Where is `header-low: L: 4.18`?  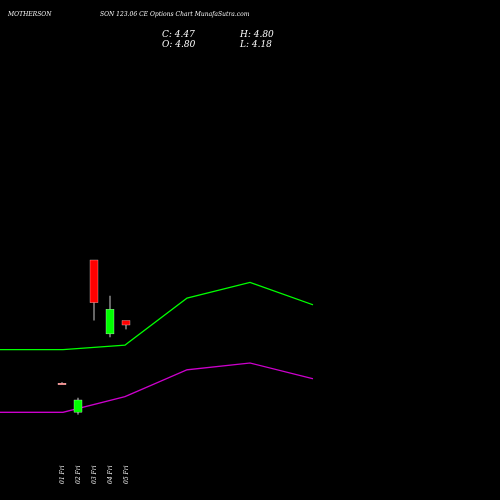
header-low: L: 4.18 is located at coordinates (255, 45).